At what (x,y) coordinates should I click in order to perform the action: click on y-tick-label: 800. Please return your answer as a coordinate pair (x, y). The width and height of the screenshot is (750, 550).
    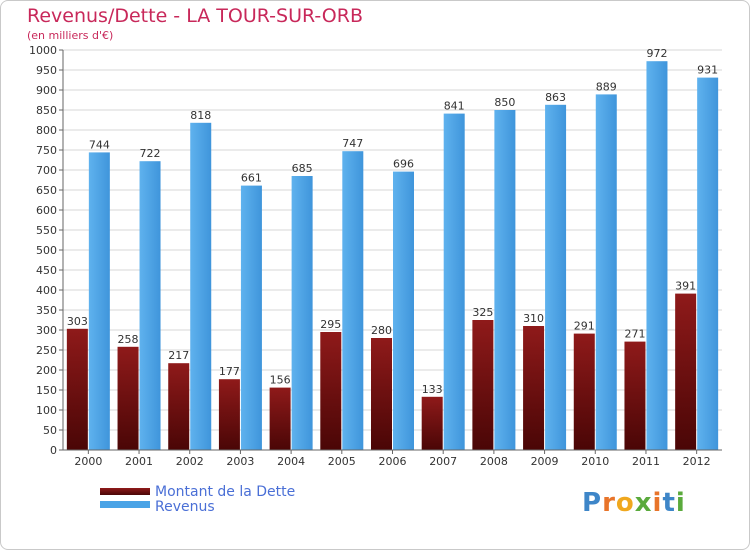
    Looking at the image, I should click on (46, 130).